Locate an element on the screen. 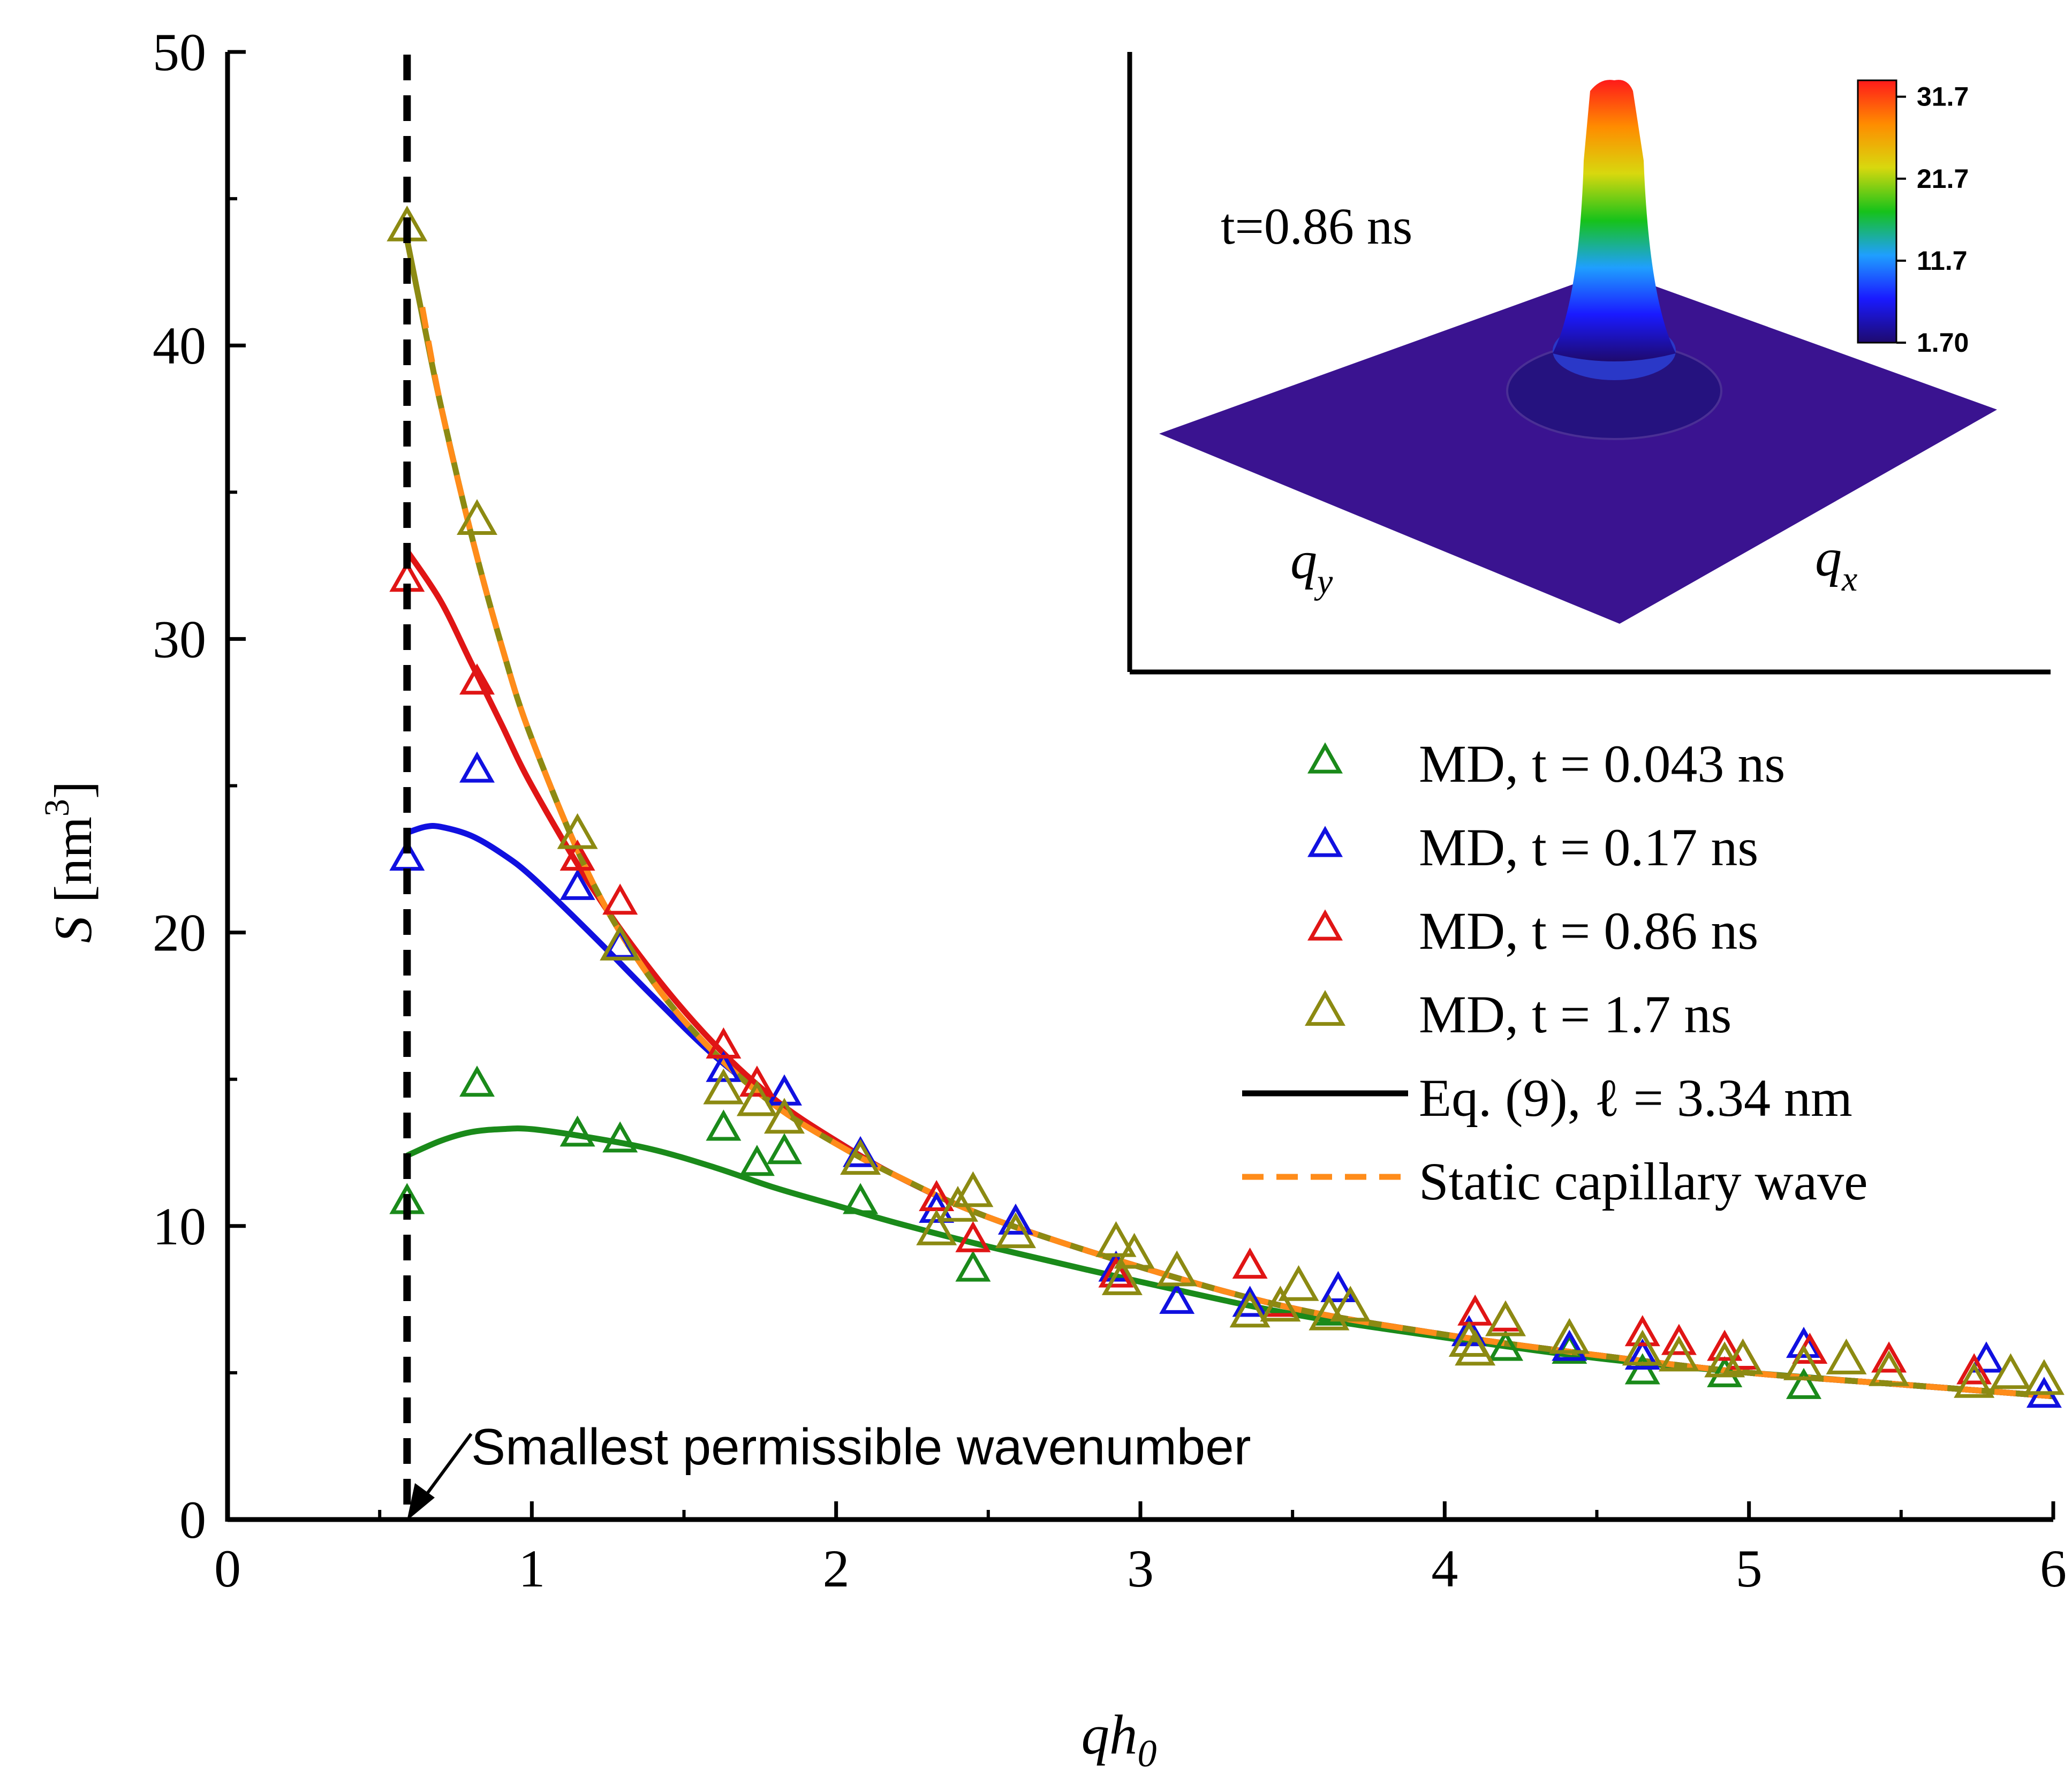 Image resolution: width=2072 pixels, height=1776 pixels. legend-item-md-t-0-17-ns: MD, t = 0.17 ns is located at coordinates (1532, 847).